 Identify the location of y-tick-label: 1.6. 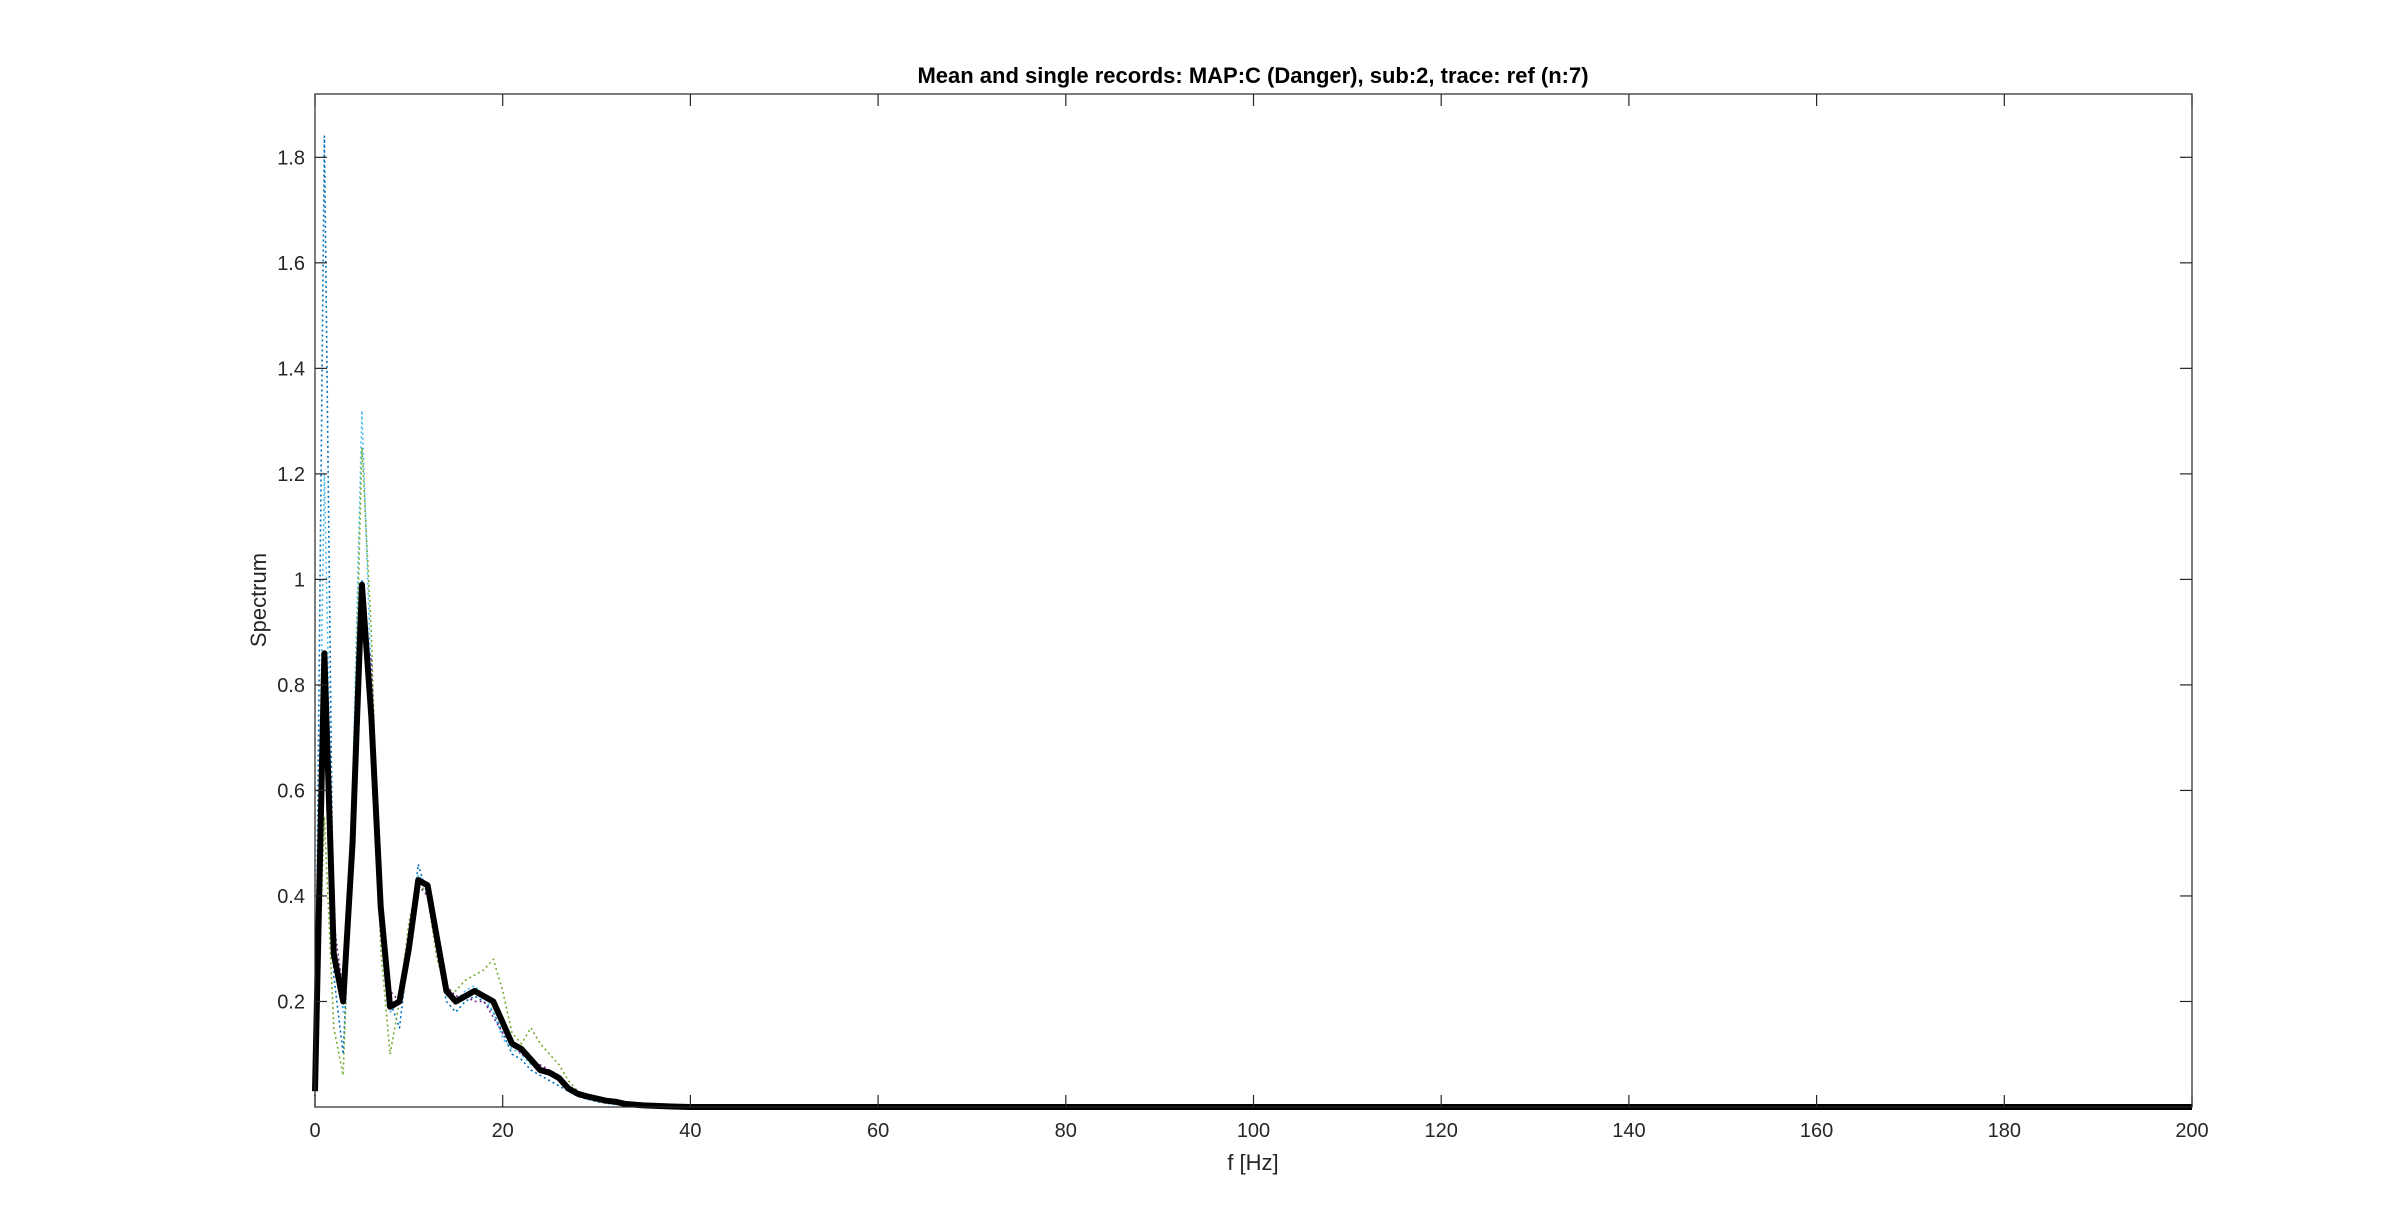
(291, 264).